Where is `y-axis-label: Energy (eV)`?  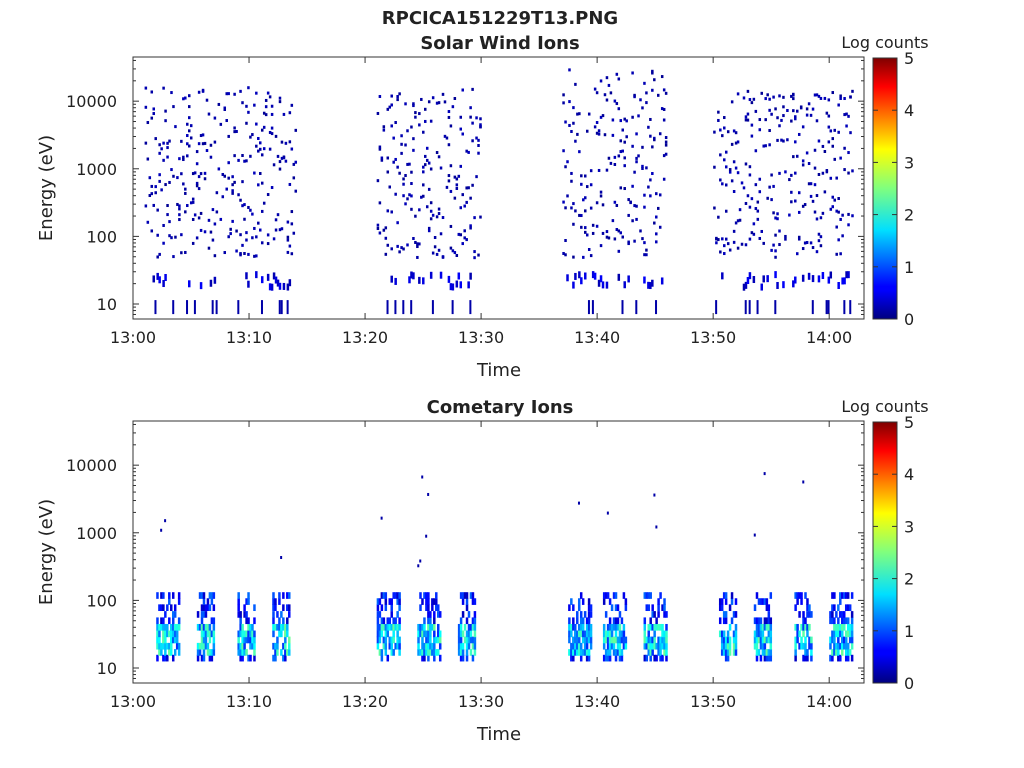 y-axis-label: Energy (eV) is located at coordinates (46, 188).